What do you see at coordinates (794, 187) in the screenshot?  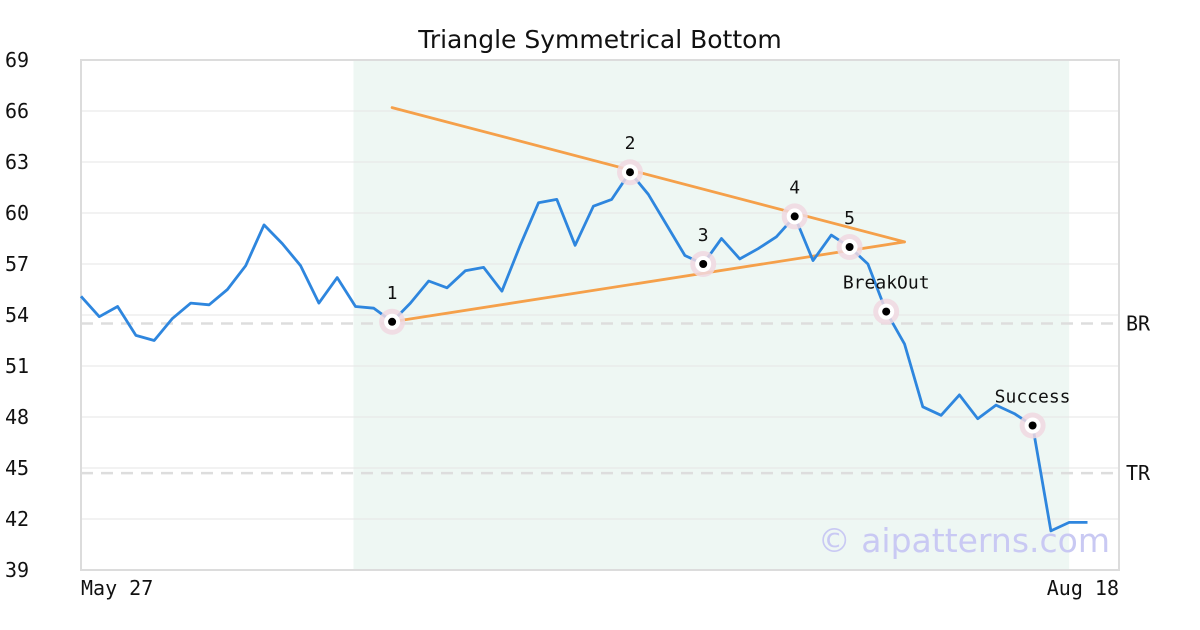 I see `point-label: 4` at bounding box center [794, 187].